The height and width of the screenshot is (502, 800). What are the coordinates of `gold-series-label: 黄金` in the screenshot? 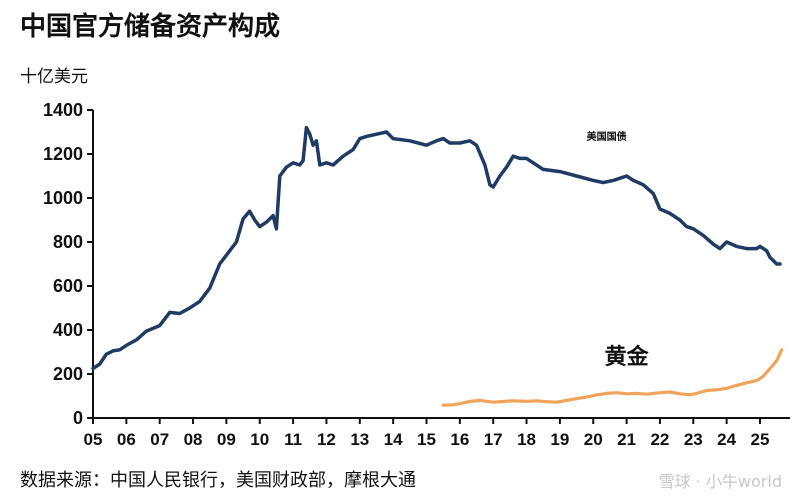 It's located at (627, 357).